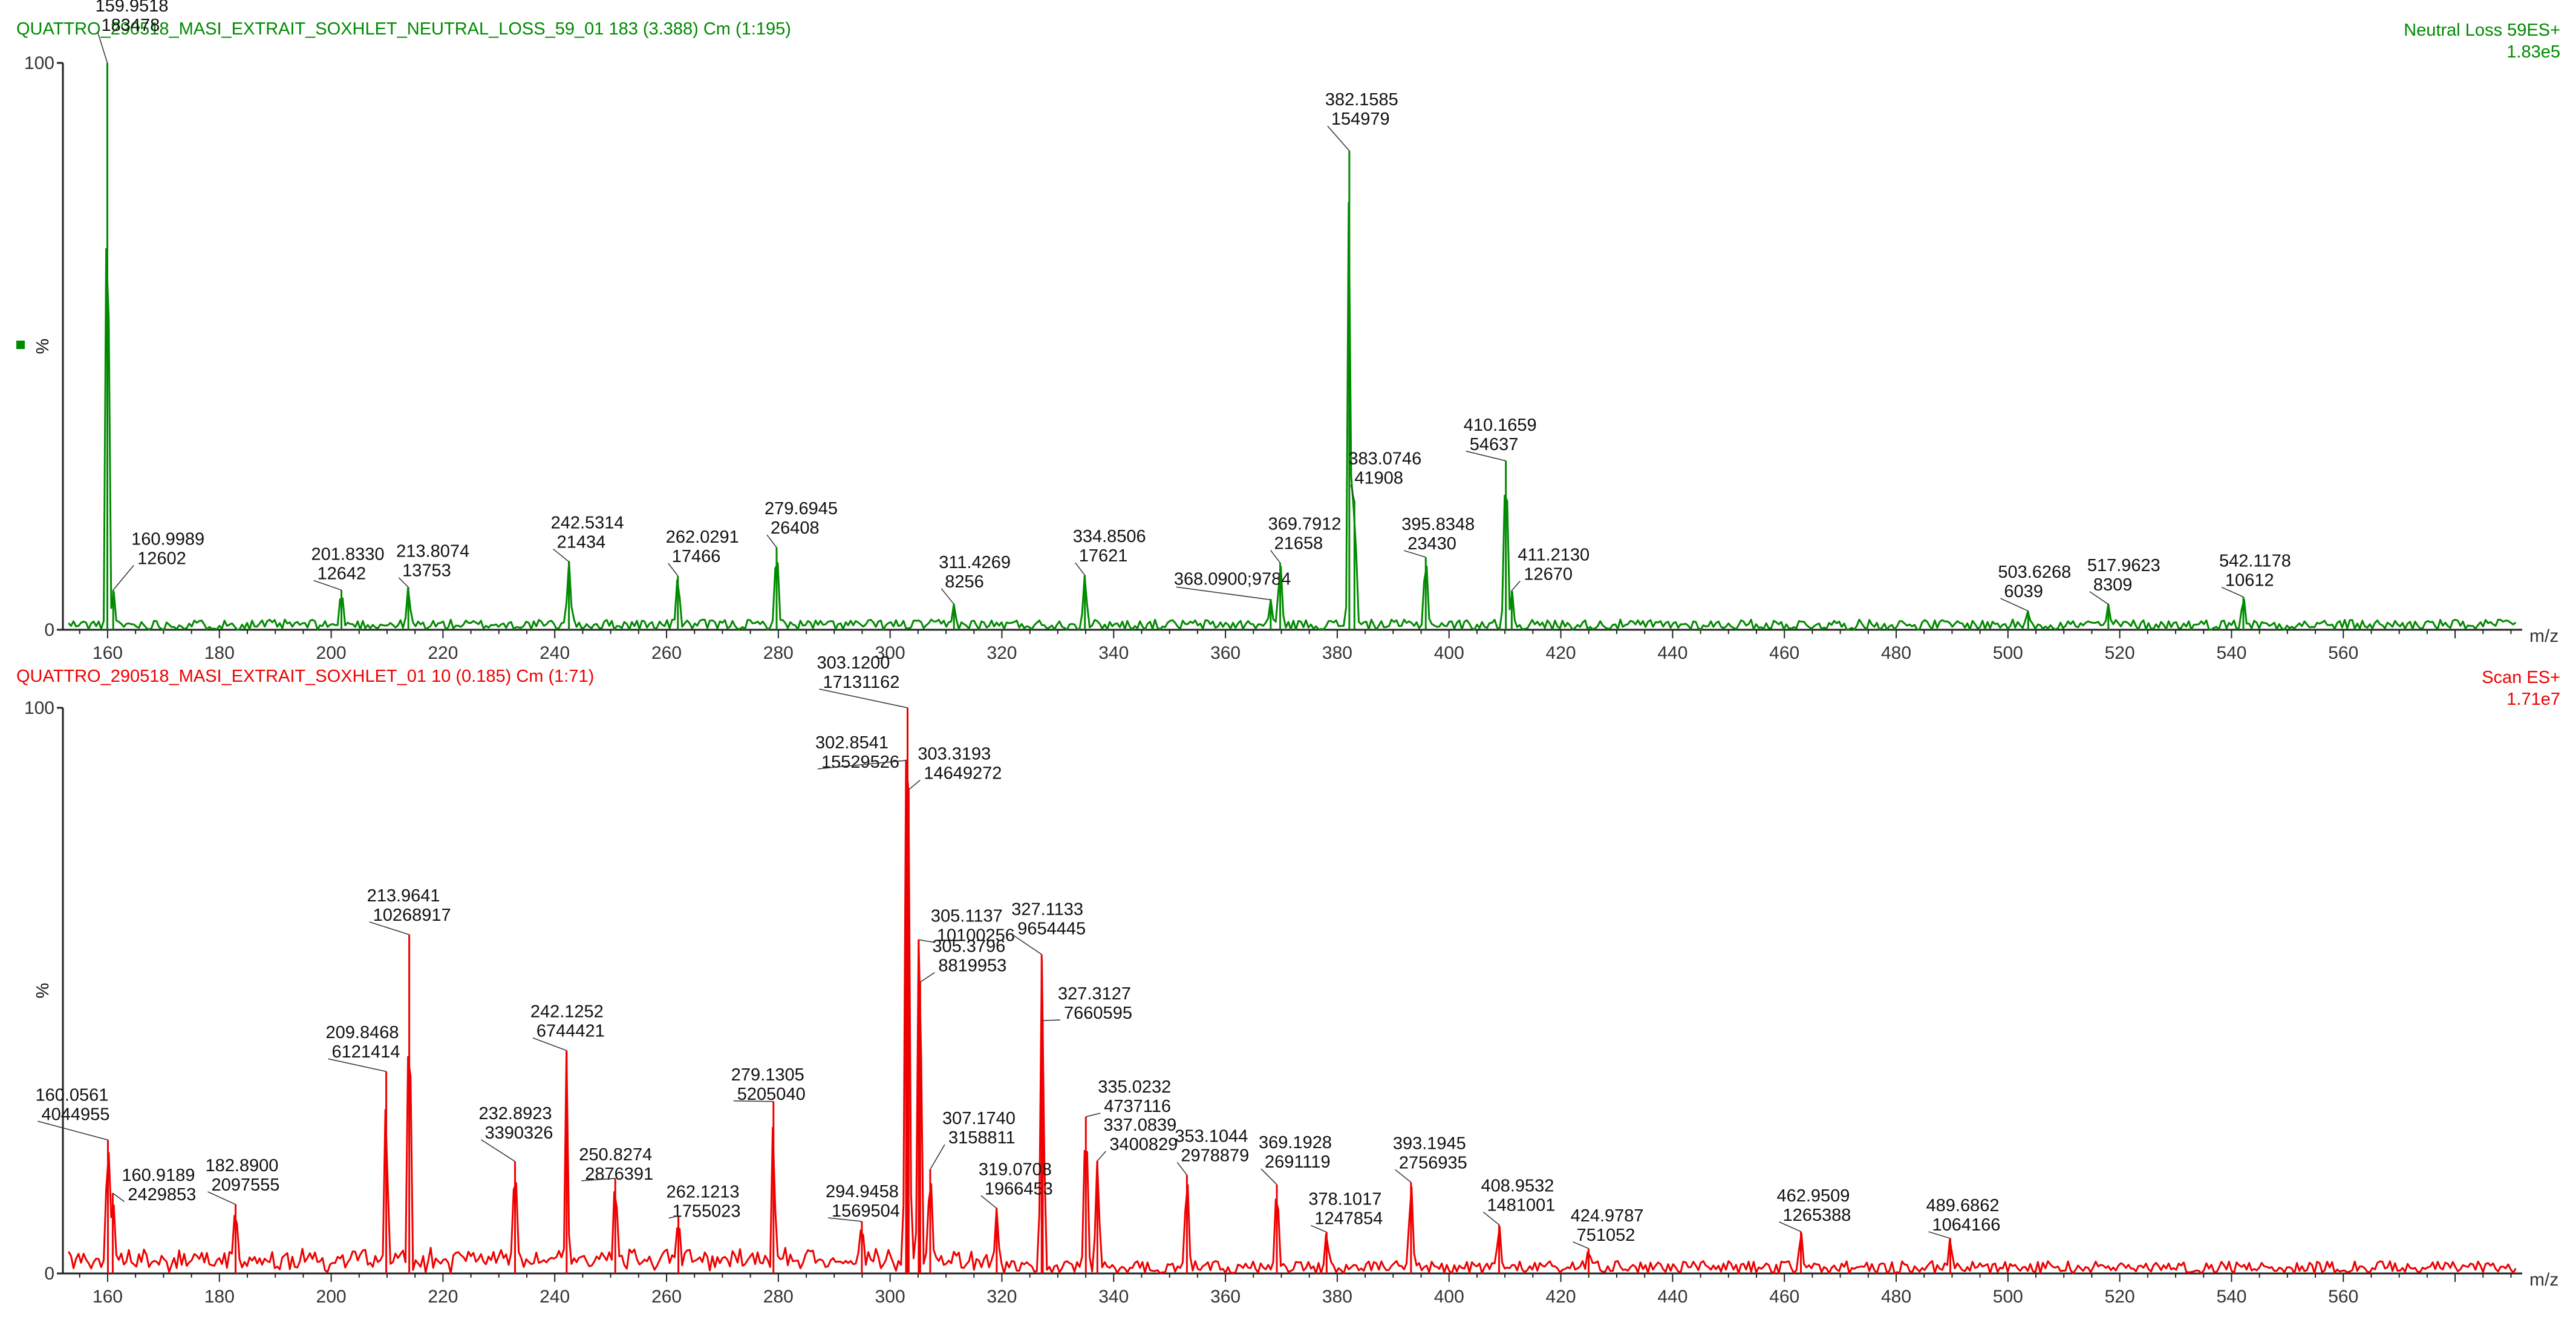  Describe the element at coordinates (1143, 1144) in the screenshot. I see `peak-intensity-label: 3400829` at that location.